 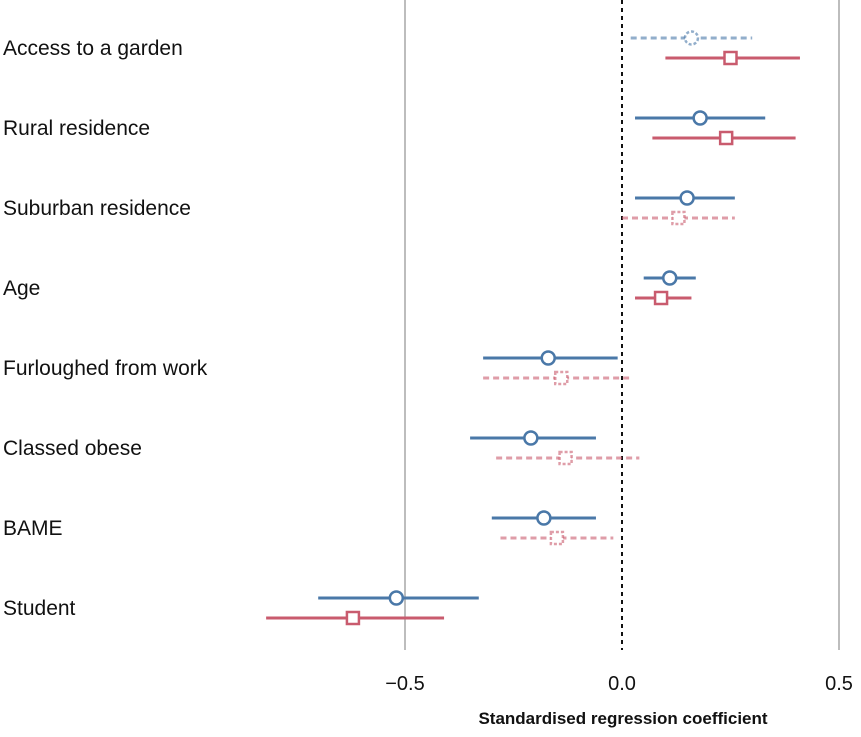 I want to click on category-label: Student, so click(x=39, y=608).